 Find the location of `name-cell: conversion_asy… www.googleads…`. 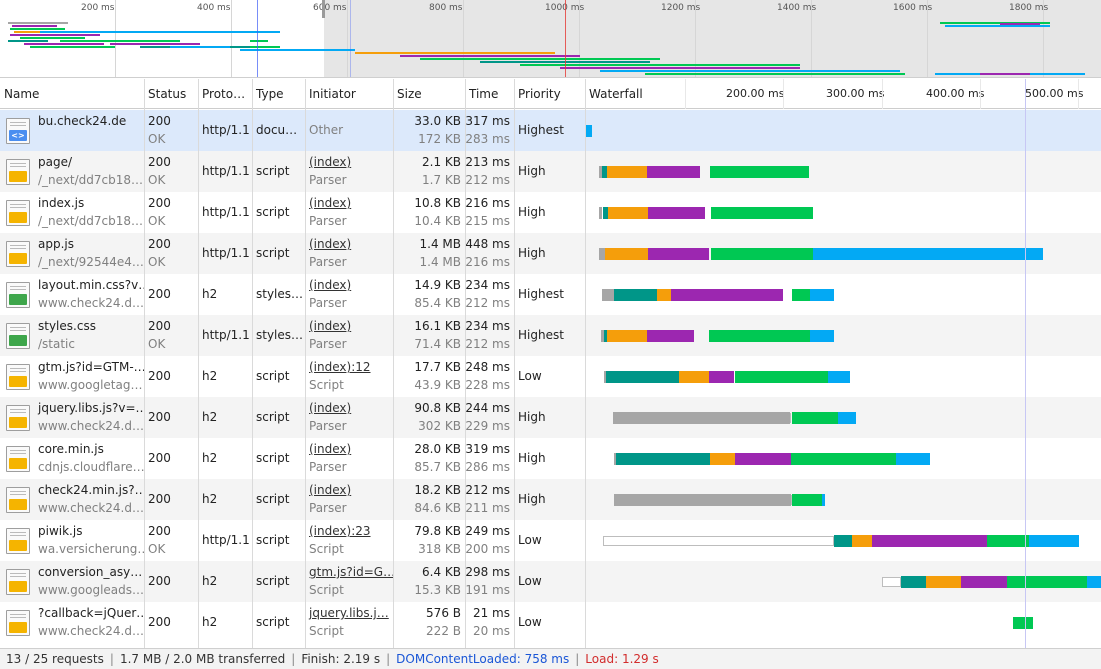

name-cell: conversion_asy… www.googleads… is located at coordinates (72, 581).